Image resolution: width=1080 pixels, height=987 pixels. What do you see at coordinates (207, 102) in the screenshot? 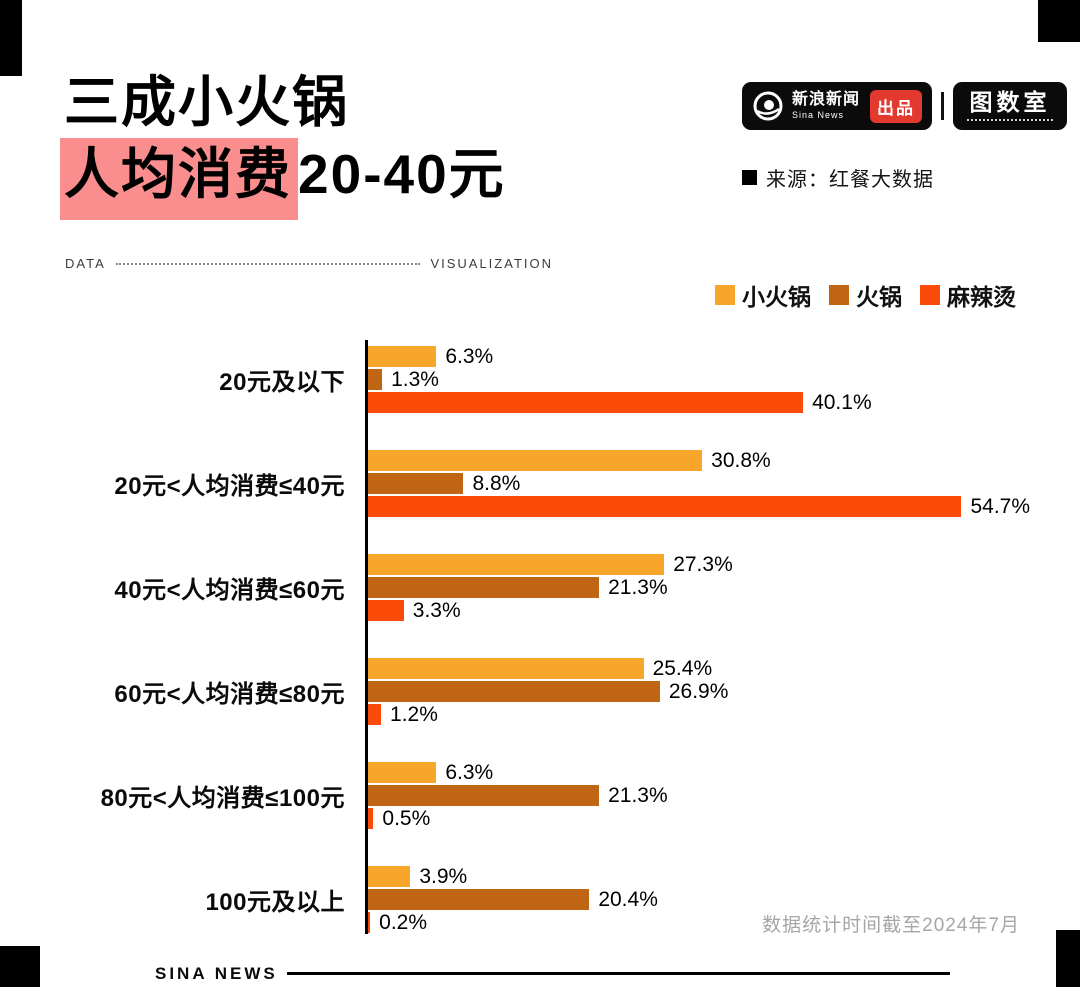
I see `title-line1: 三成小火锅` at bounding box center [207, 102].